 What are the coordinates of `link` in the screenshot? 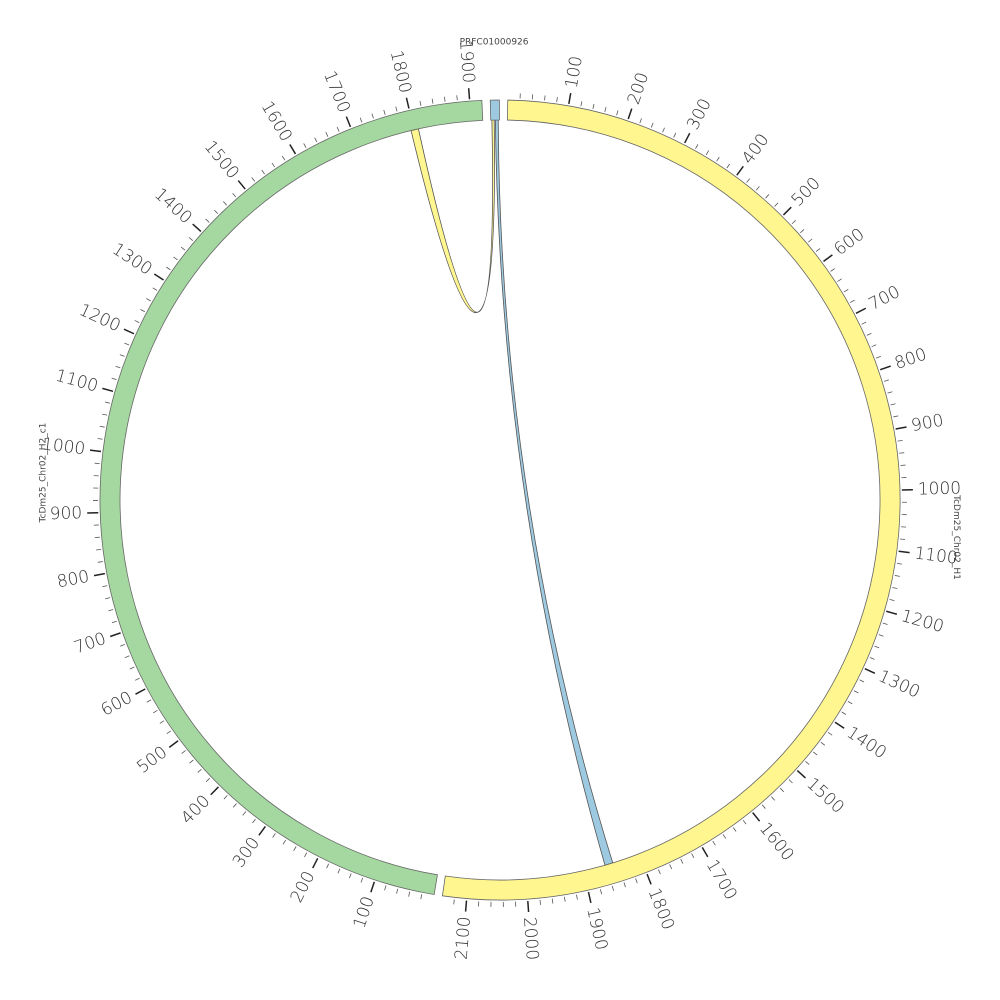 It's located at (554, 492).